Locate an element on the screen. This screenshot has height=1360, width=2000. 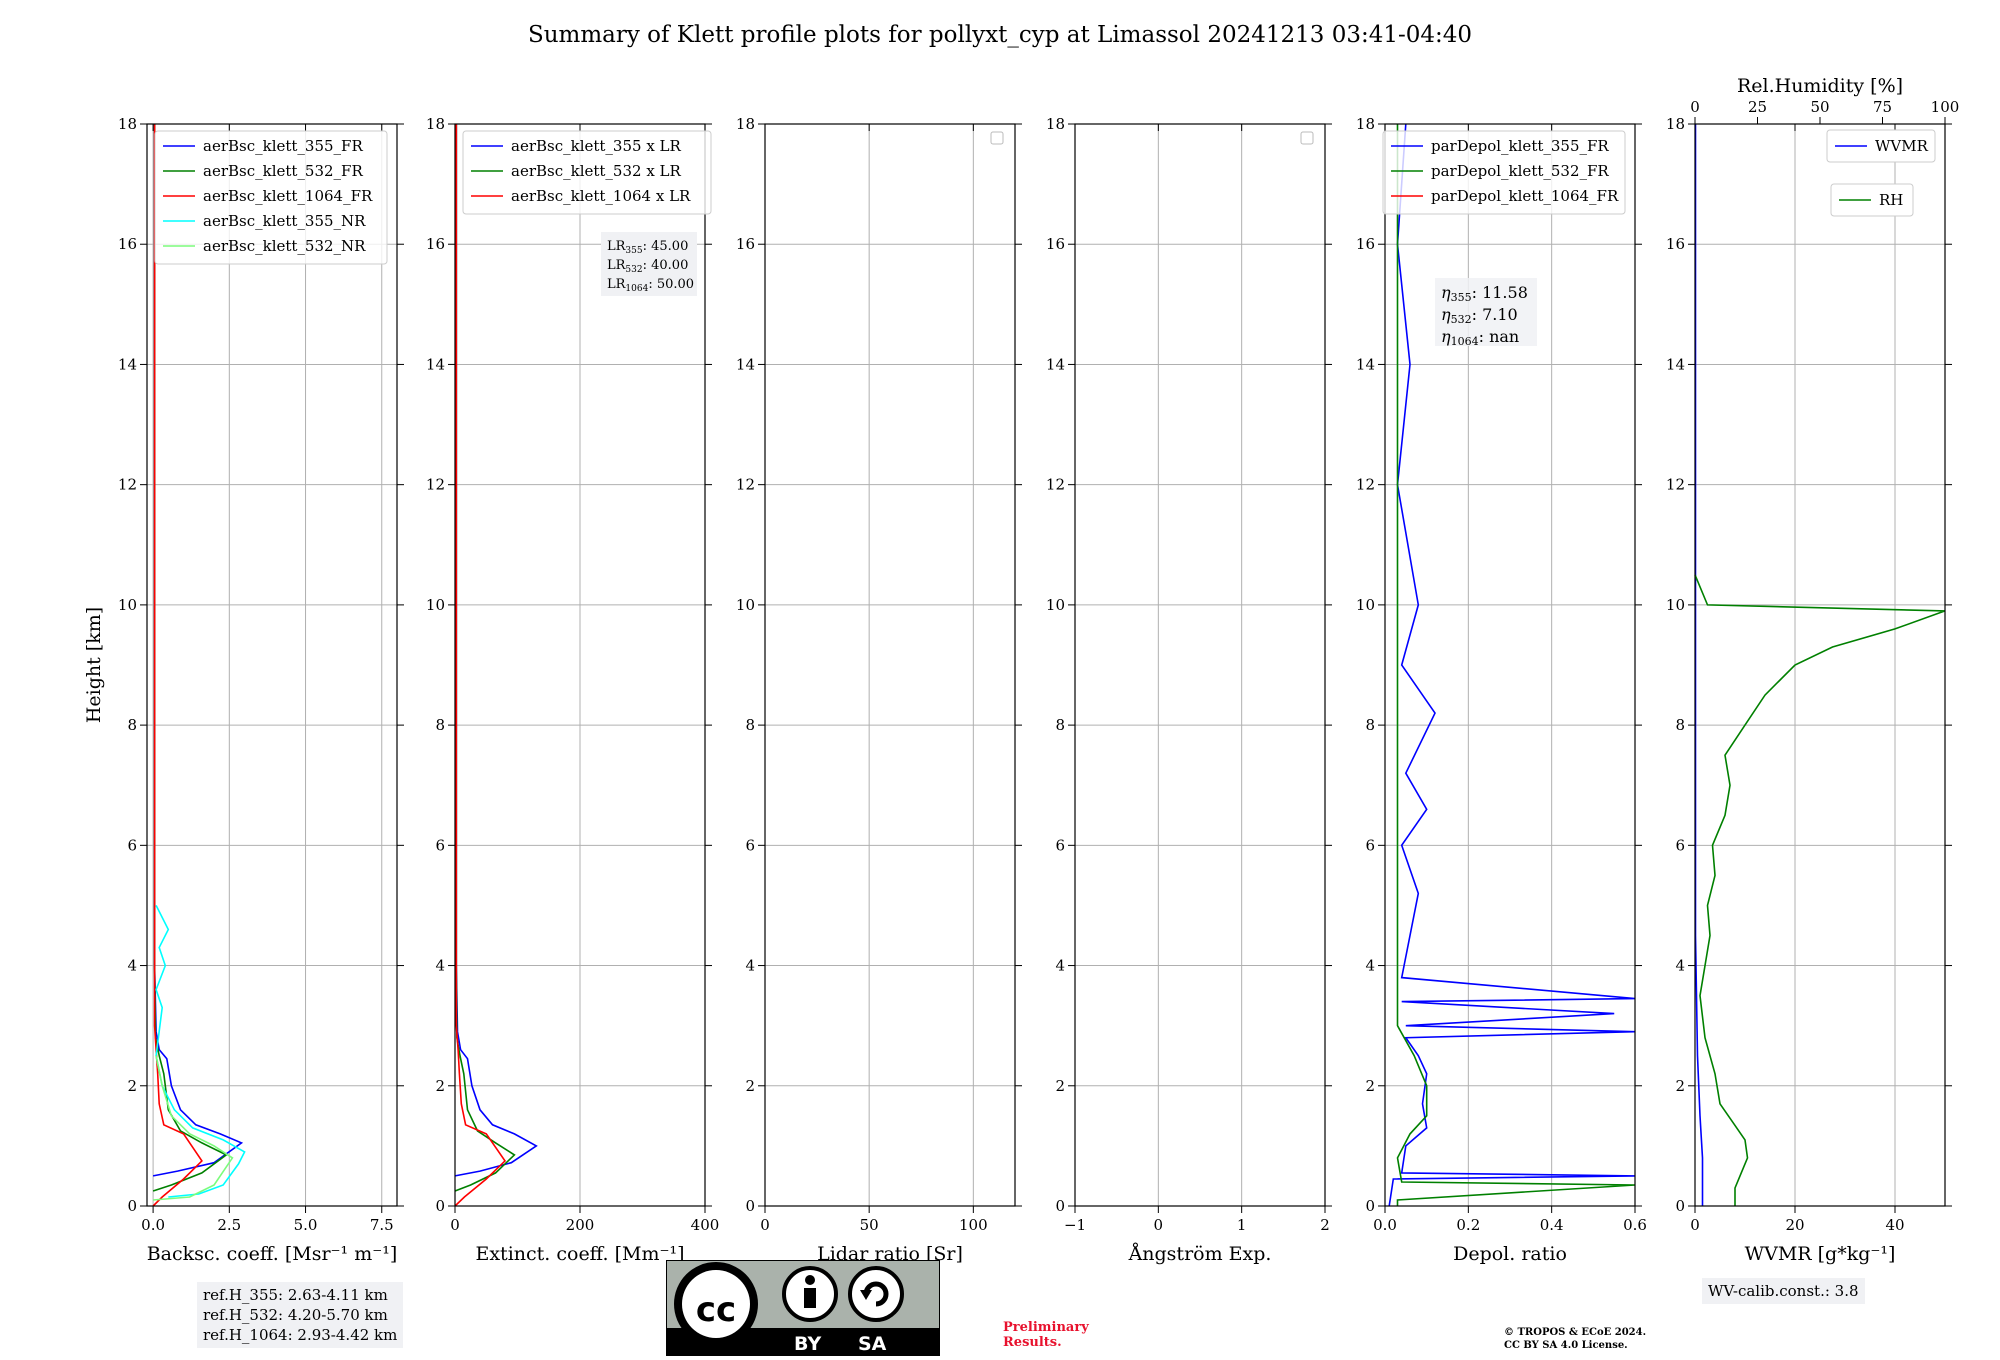
xaxis-label: Backsc. coeff. [Msr⁻¹ m⁻¹] is located at coordinates (272, 1254).